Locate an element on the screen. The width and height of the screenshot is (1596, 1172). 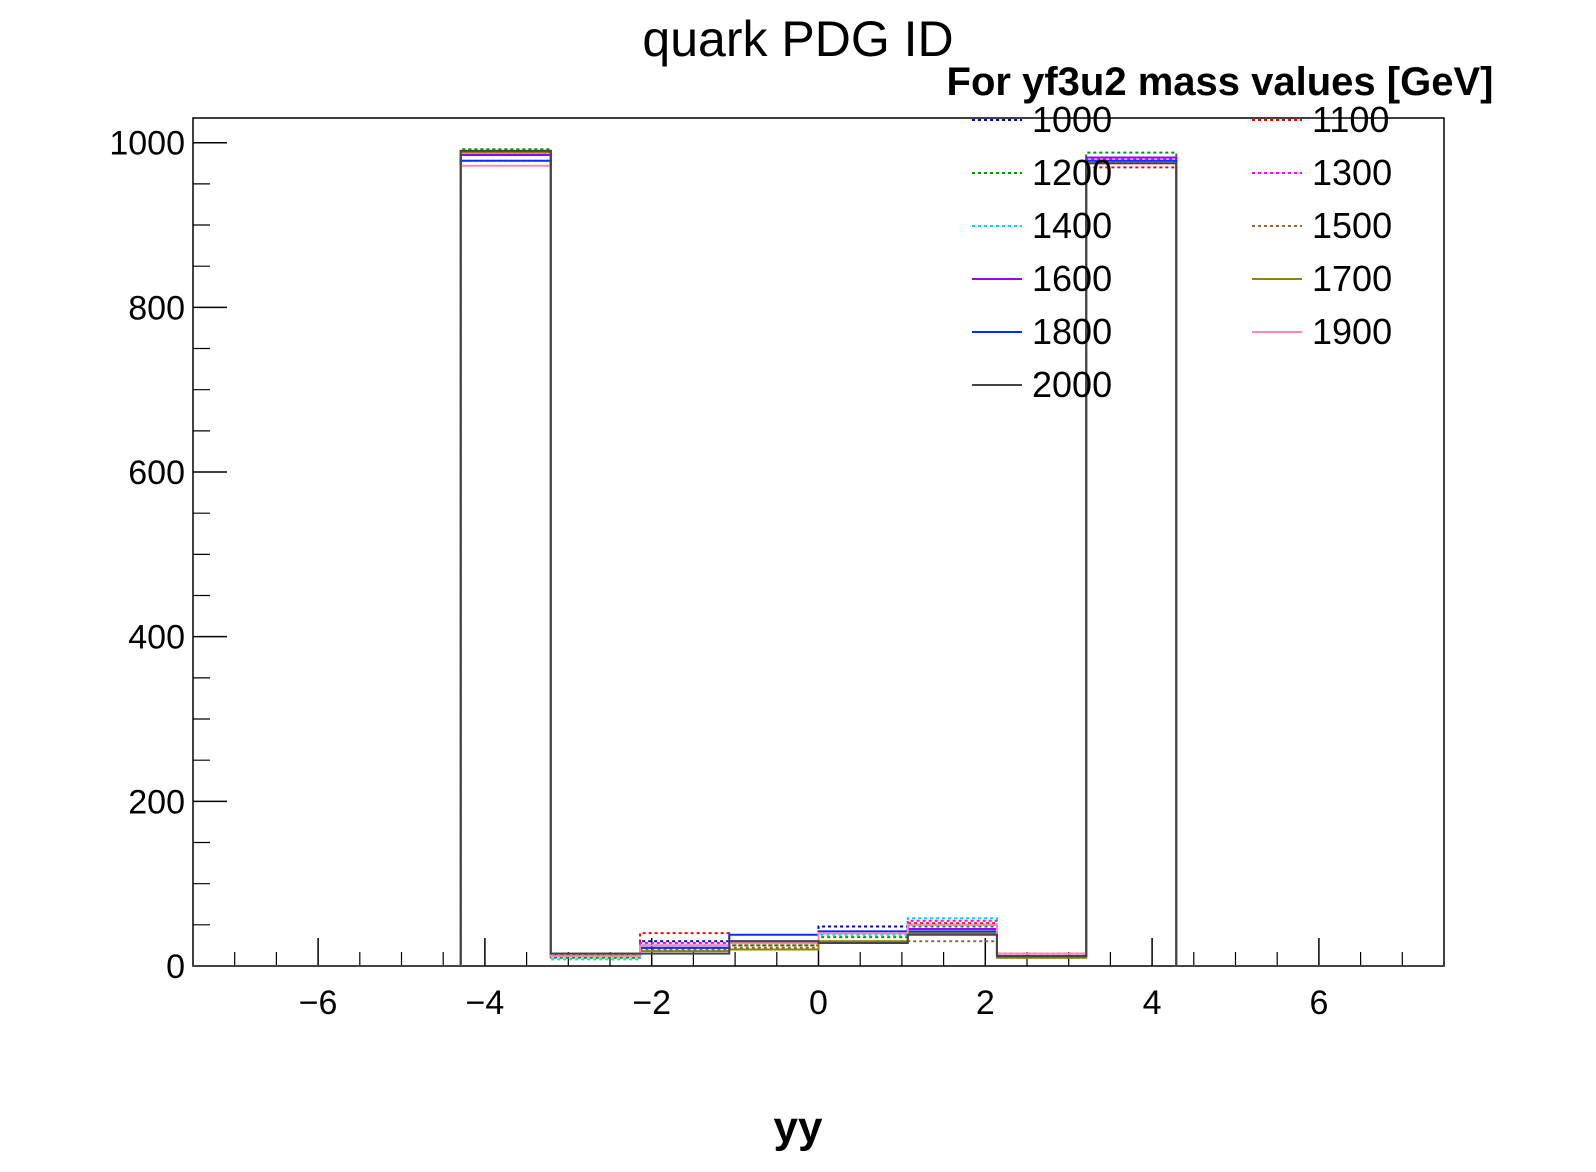
legend-label-1200: 1200 is located at coordinates (1072, 172).